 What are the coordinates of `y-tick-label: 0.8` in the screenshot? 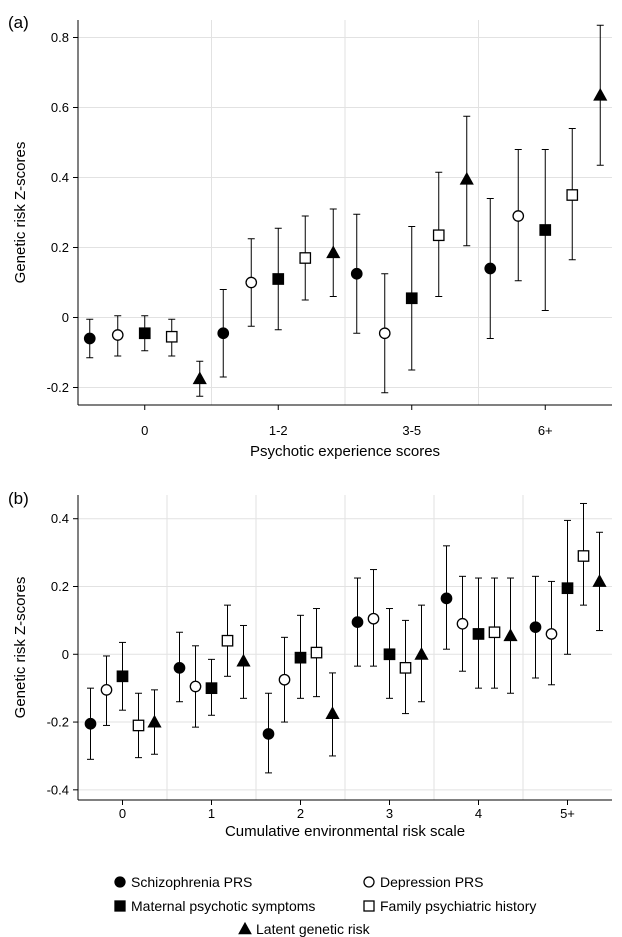 It's located at (60, 37).